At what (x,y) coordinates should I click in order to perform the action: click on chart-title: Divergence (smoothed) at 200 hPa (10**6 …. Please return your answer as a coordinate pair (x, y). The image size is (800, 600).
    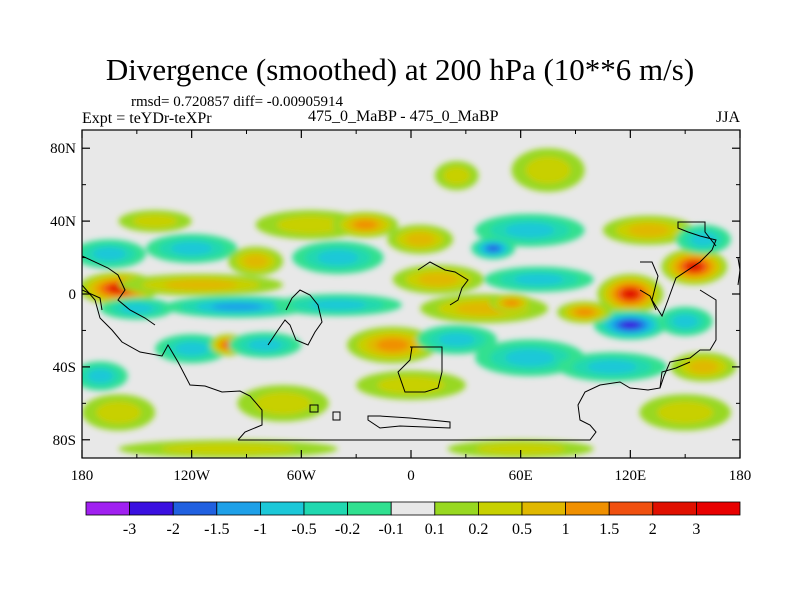
    Looking at the image, I should click on (400, 69).